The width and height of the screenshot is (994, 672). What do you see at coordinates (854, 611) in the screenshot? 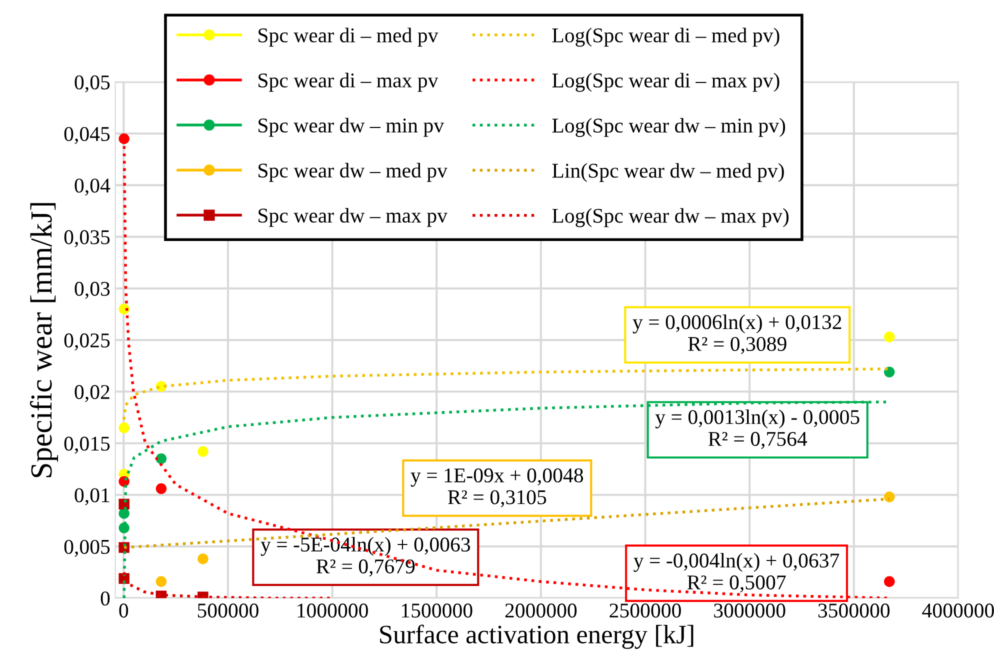
I see `x-tick-label: 3500000` at bounding box center [854, 611].